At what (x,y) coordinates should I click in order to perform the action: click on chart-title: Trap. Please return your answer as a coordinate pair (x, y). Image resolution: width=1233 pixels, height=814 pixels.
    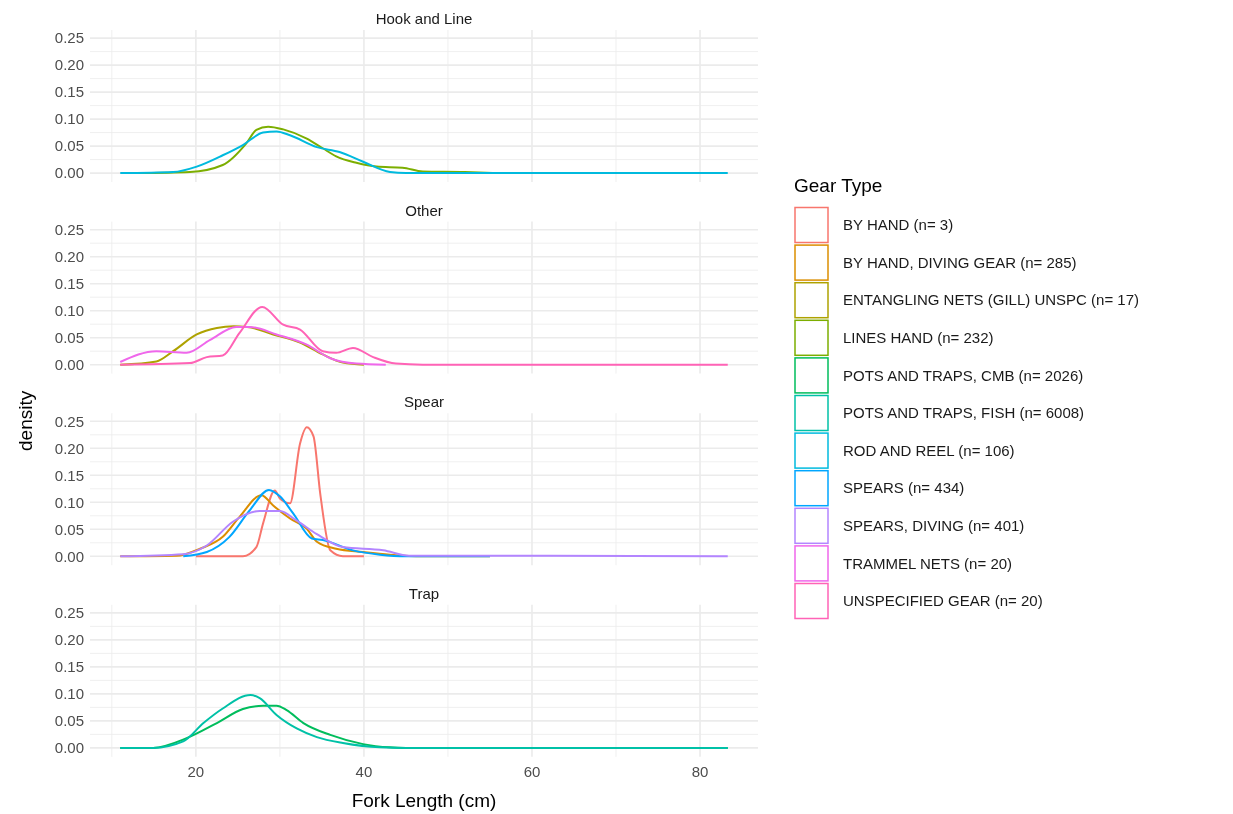
    Looking at the image, I should click on (424, 593).